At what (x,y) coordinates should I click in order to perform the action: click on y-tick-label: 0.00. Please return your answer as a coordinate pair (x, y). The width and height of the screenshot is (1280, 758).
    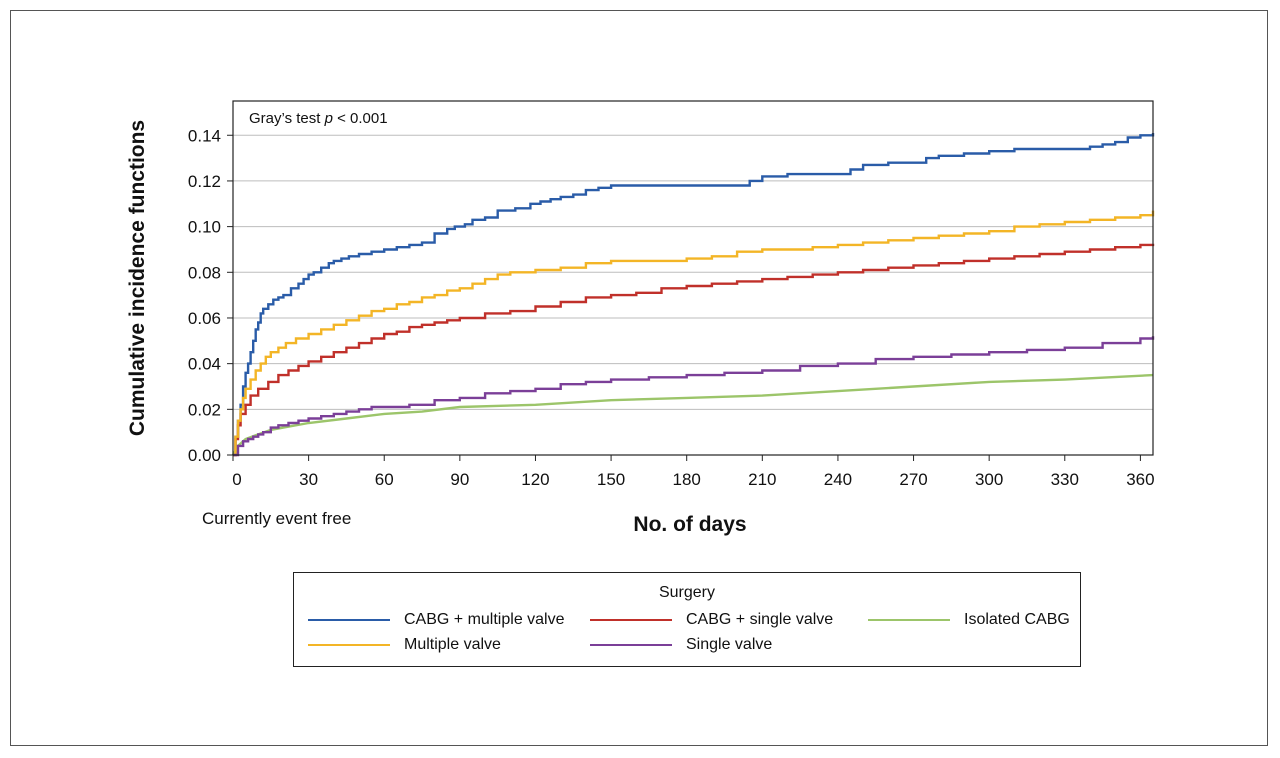
    Looking at the image, I should click on (204, 455).